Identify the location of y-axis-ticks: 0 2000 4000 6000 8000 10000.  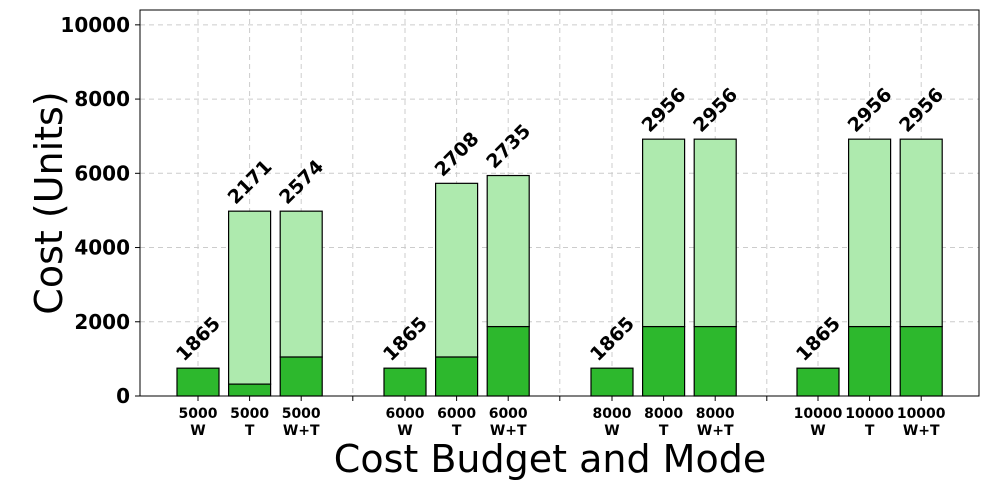
(100, 210).